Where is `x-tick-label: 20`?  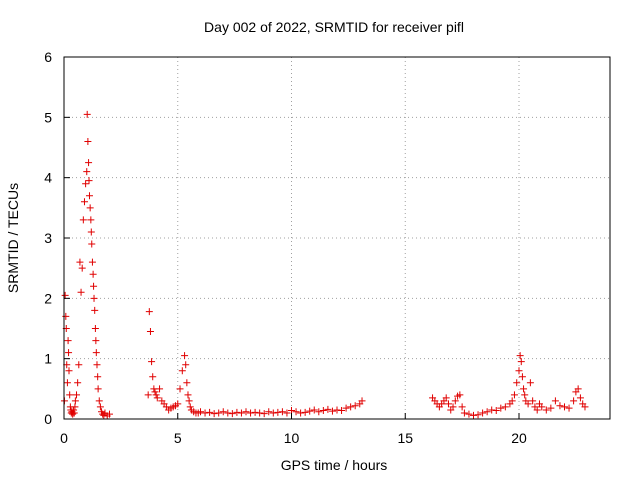
x-tick-label: 20 is located at coordinates (519, 438).